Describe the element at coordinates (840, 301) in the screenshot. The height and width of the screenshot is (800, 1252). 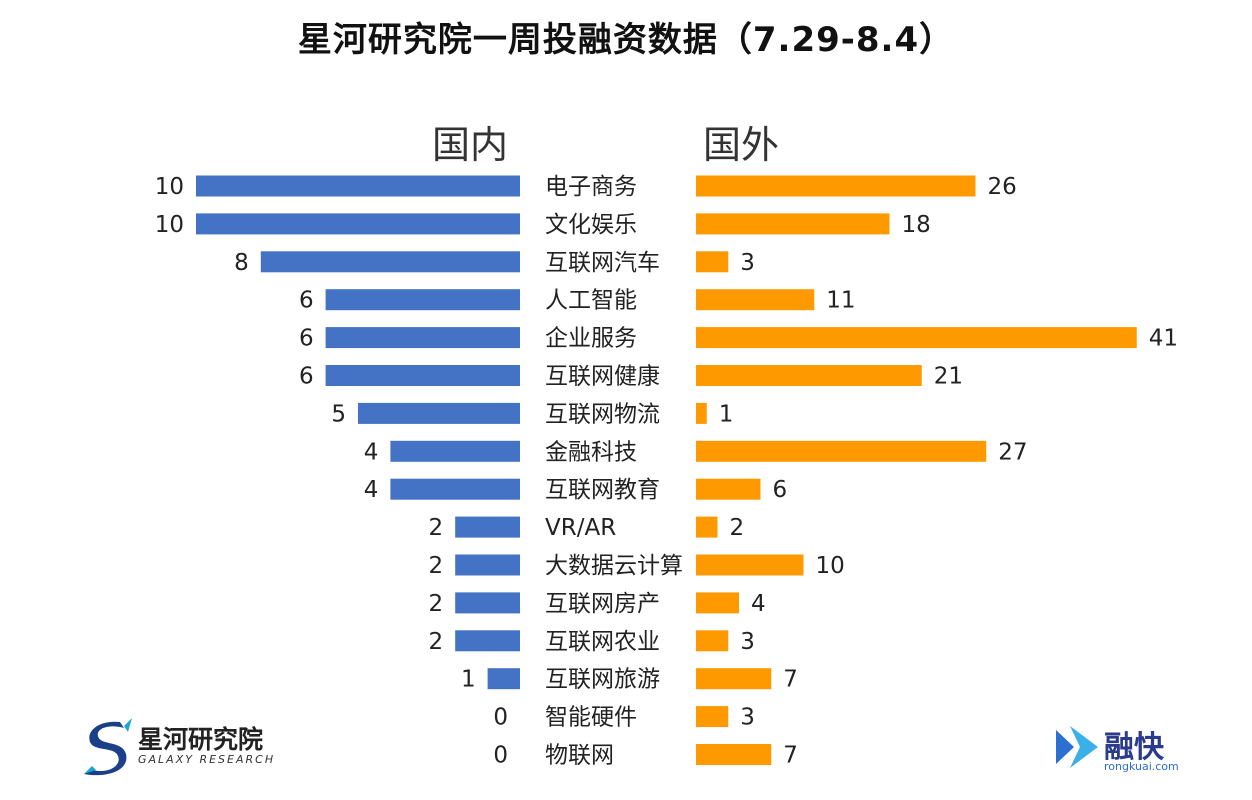
I see `value-label-foreign-3: 11` at that location.